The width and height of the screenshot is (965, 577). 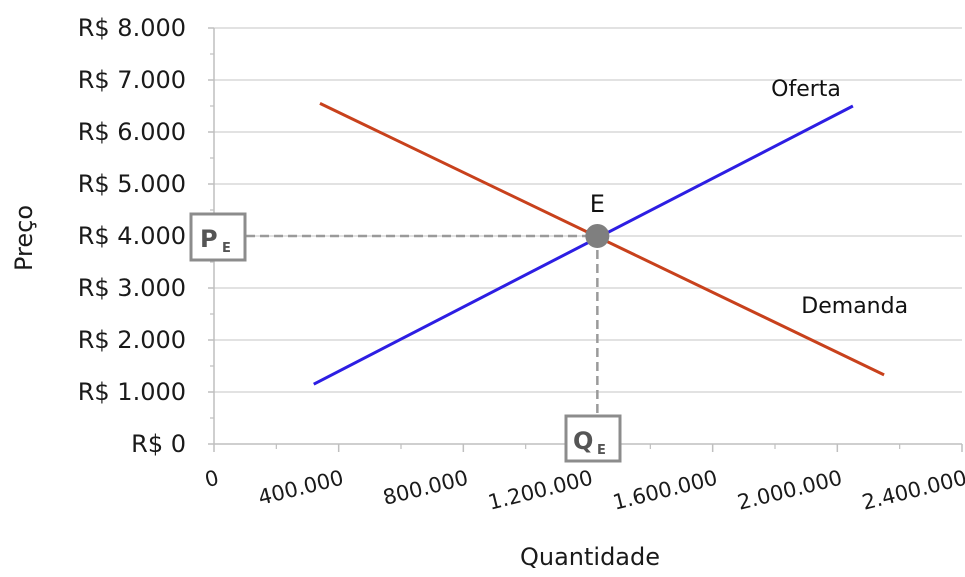 What do you see at coordinates (790, 490) in the screenshot?
I see `x-tick-label: 2.000.000` at bounding box center [790, 490].